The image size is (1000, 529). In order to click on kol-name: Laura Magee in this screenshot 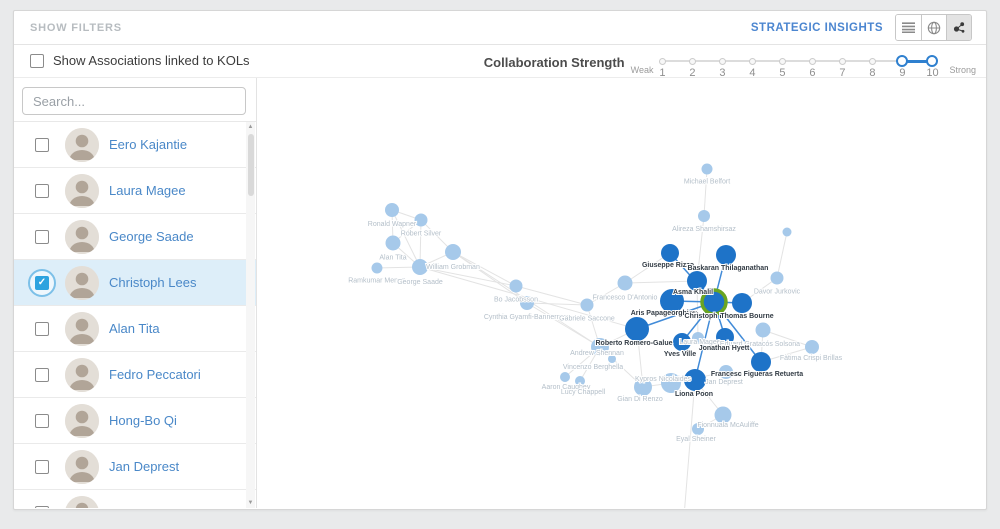, I will do `click(147, 190)`.